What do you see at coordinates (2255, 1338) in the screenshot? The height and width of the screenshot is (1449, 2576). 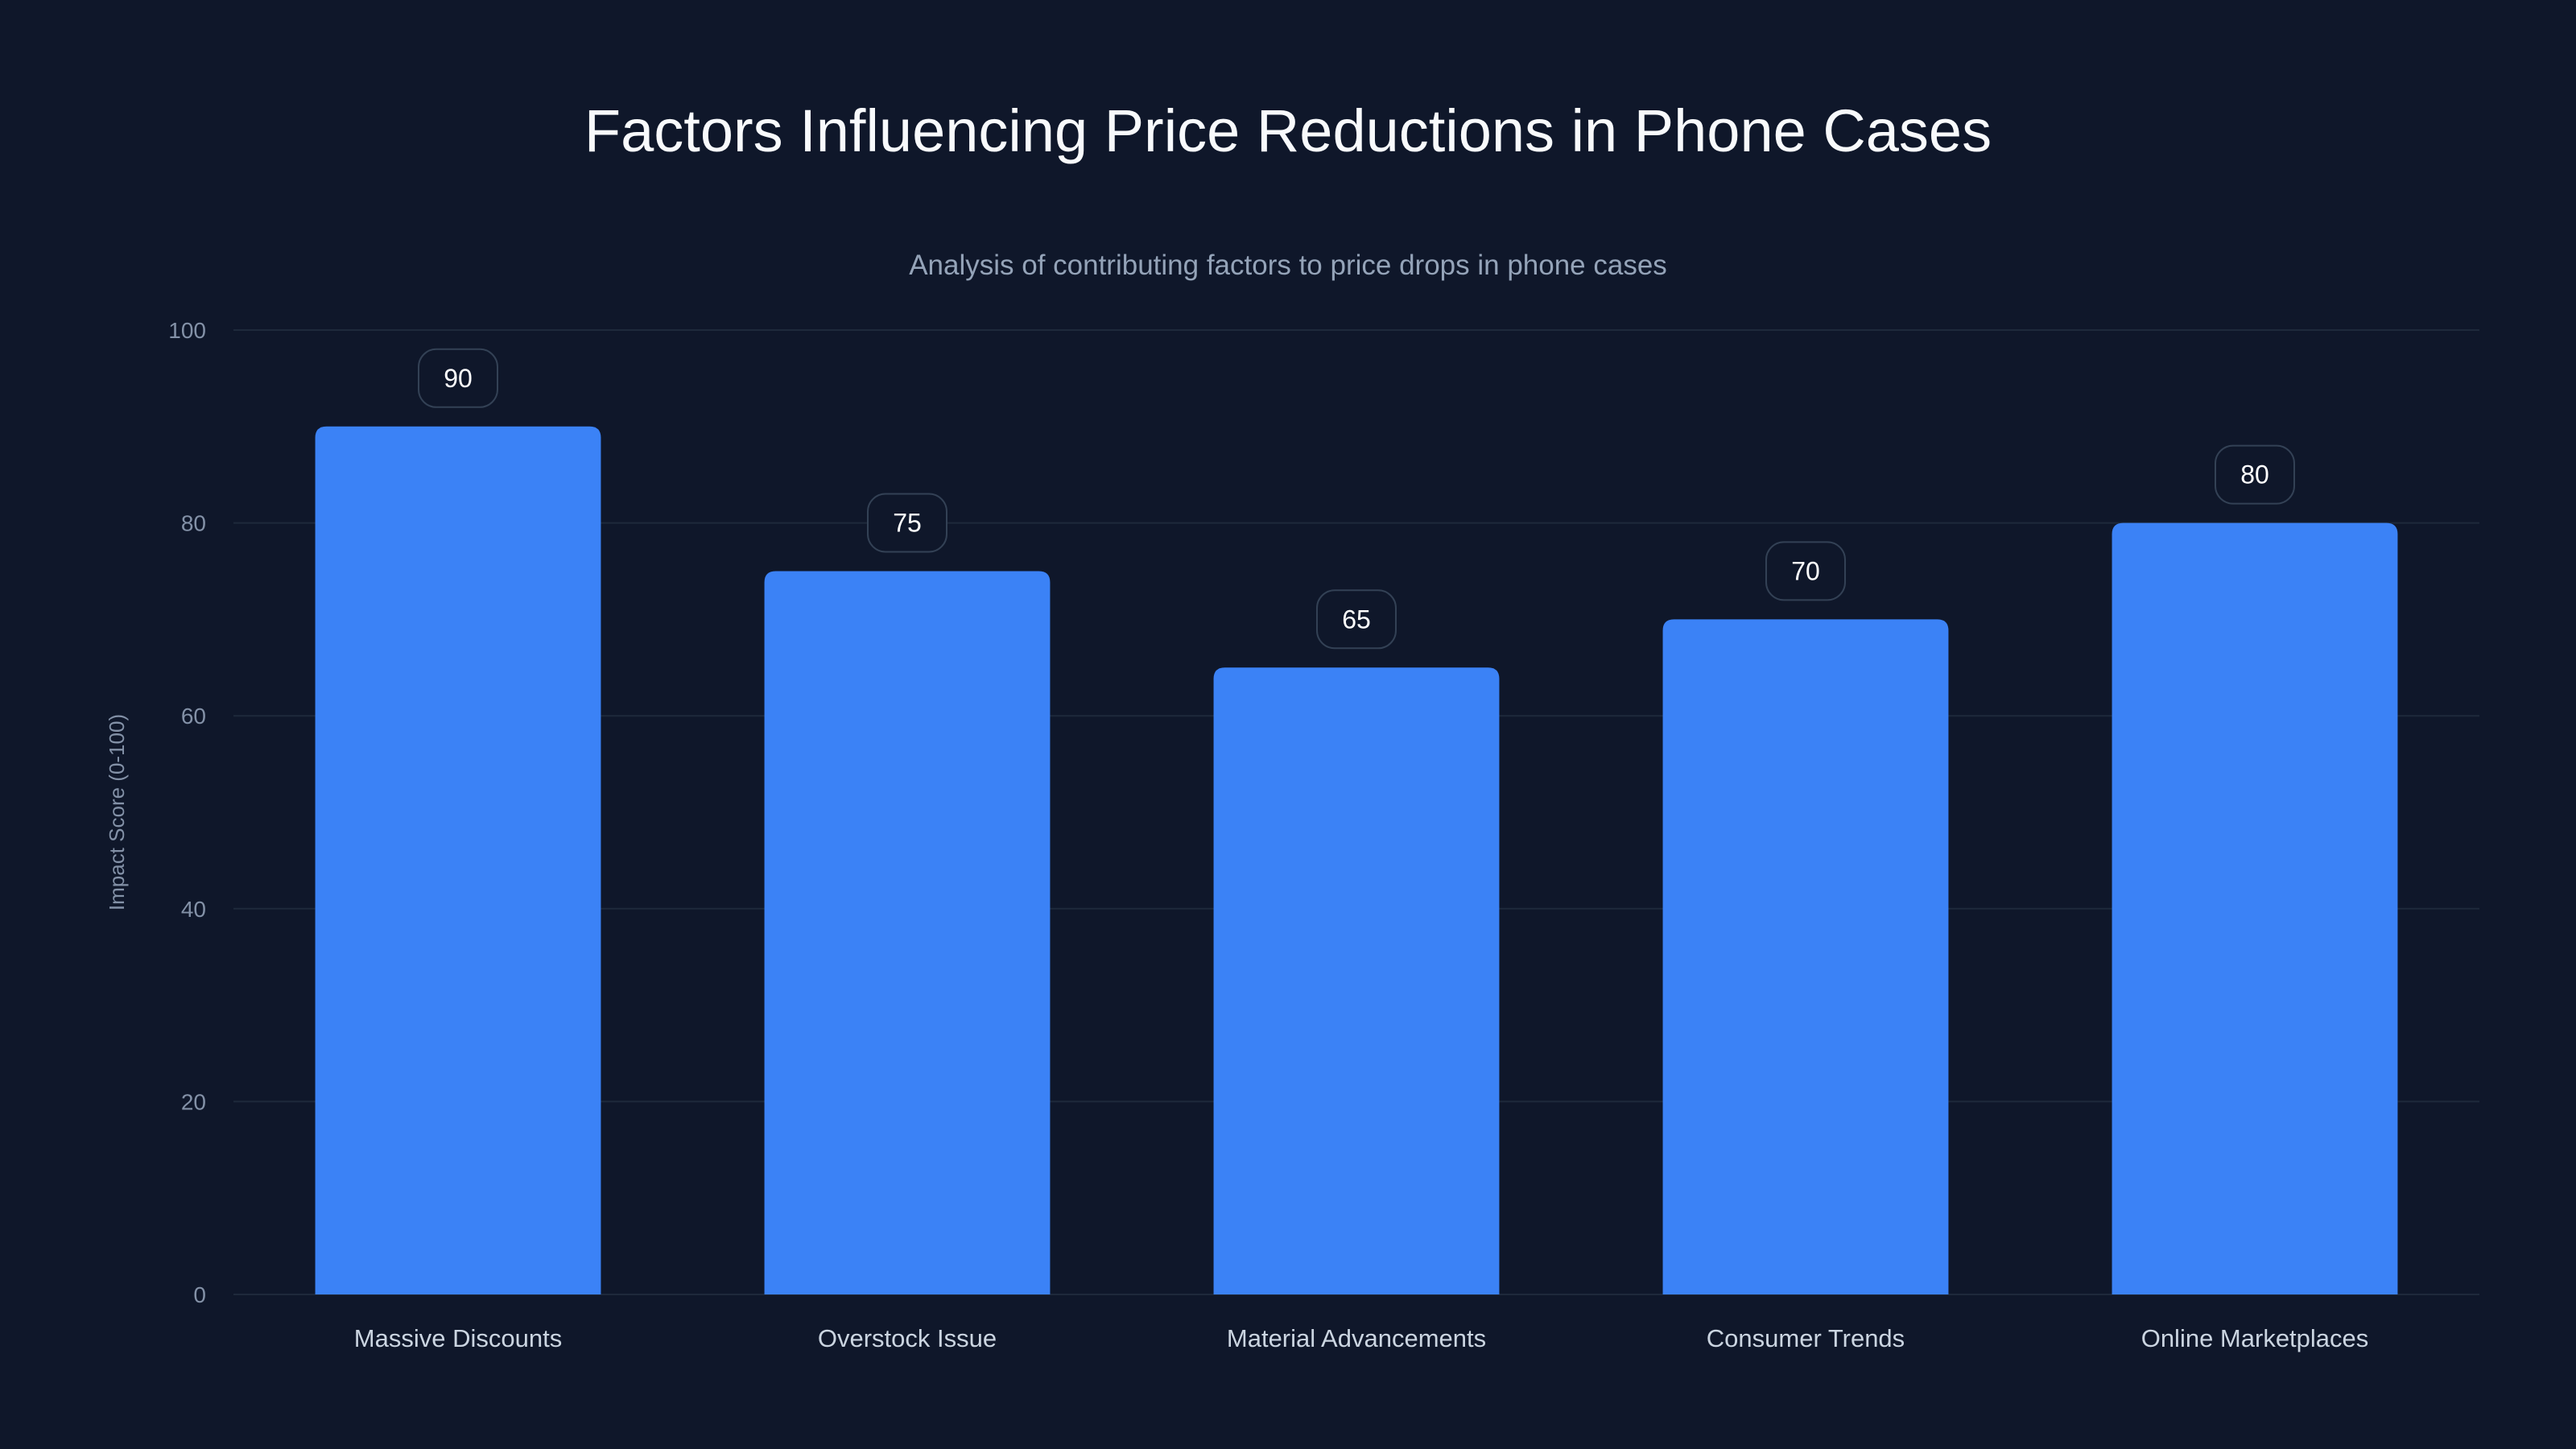 I see `x-tick-label: Online Marketplaces` at bounding box center [2255, 1338].